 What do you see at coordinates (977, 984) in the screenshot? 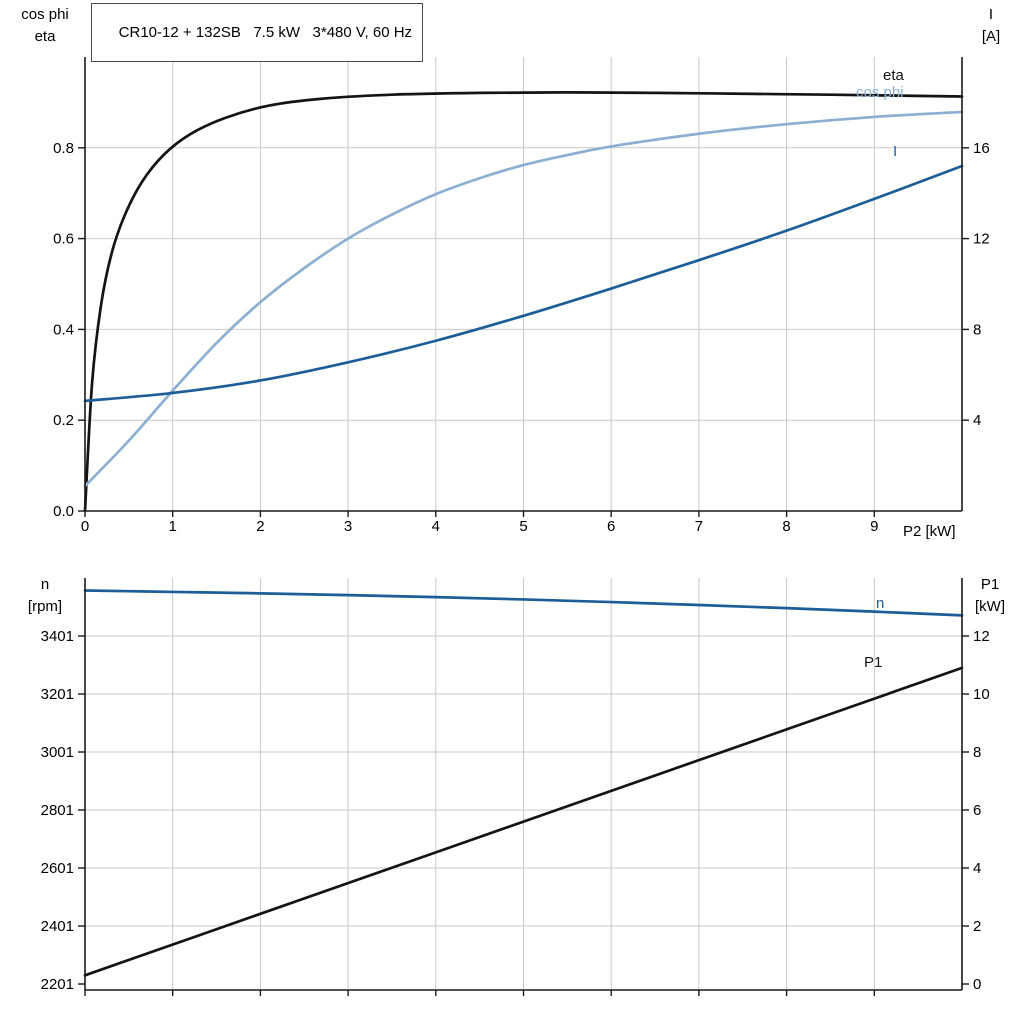
I see `right-tick-label: 0` at bounding box center [977, 984].